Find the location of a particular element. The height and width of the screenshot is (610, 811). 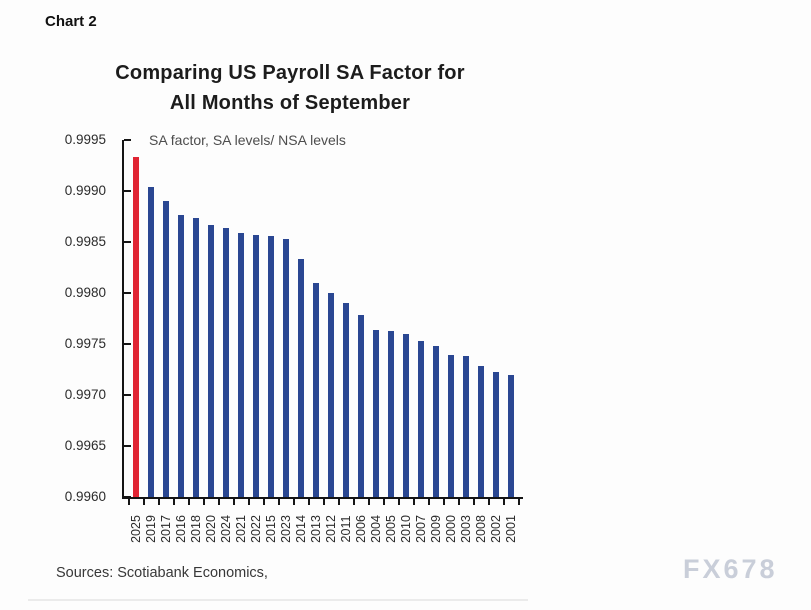

x-axis-category-label: 2002 is located at coordinates (496, 529).